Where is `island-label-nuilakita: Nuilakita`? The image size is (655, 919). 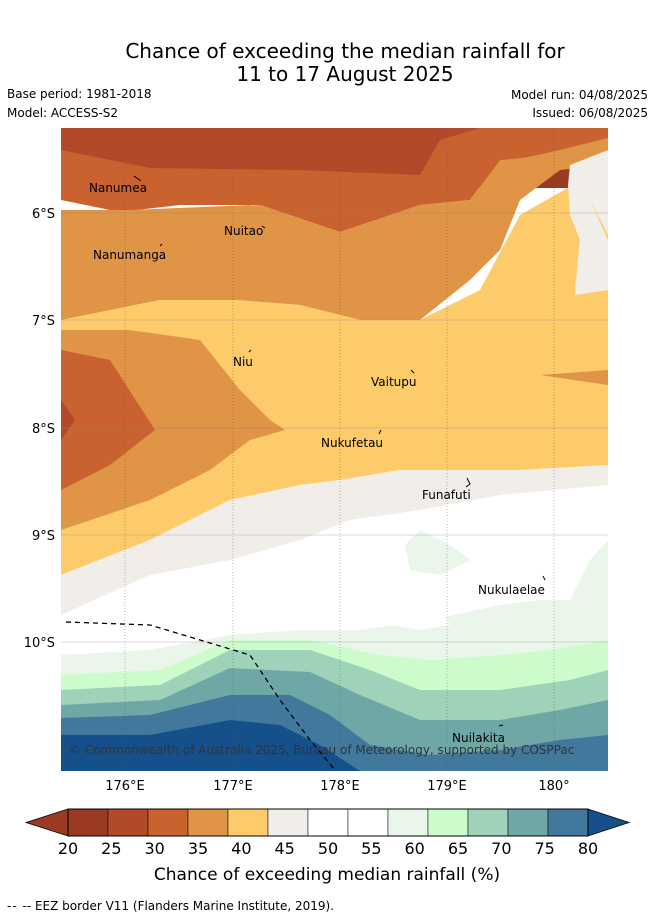 island-label-nuilakita: Nuilakita is located at coordinates (478, 738).